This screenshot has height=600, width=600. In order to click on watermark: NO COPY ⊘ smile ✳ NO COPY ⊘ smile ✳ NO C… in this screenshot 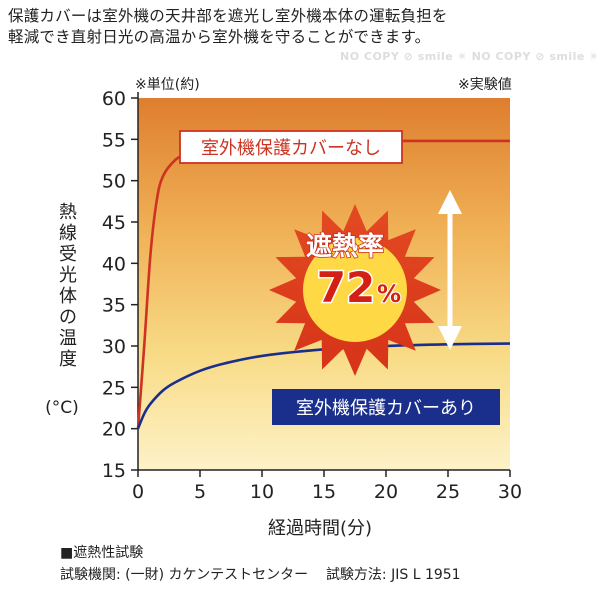, I will do `click(470, 56)`.